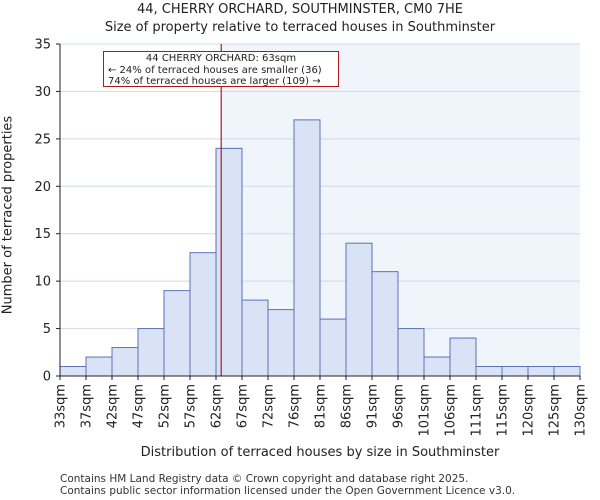 This screenshot has width=600, height=500. Describe the element at coordinates (203, 314) in the screenshot. I see `bar-57sqm` at that location.